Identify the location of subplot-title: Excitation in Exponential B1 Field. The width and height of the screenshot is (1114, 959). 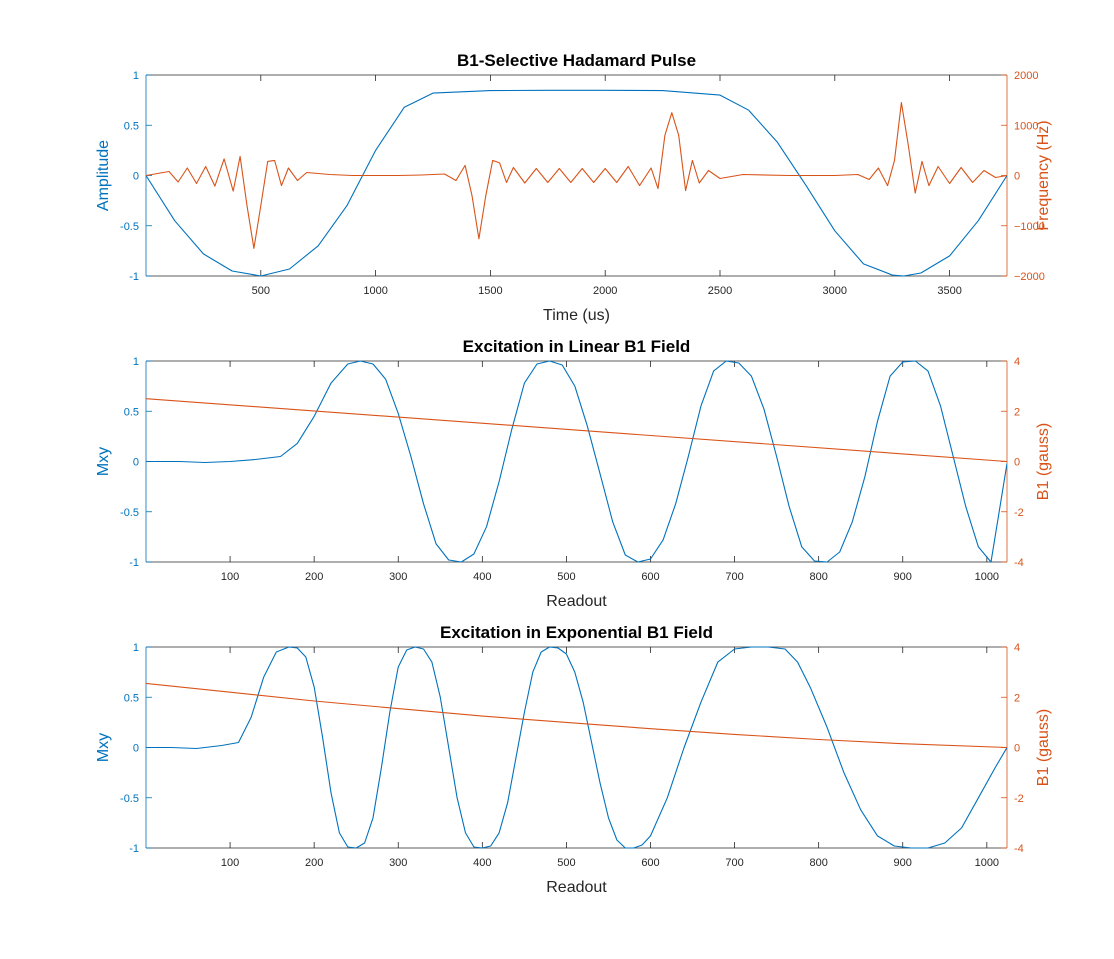
(576, 632).